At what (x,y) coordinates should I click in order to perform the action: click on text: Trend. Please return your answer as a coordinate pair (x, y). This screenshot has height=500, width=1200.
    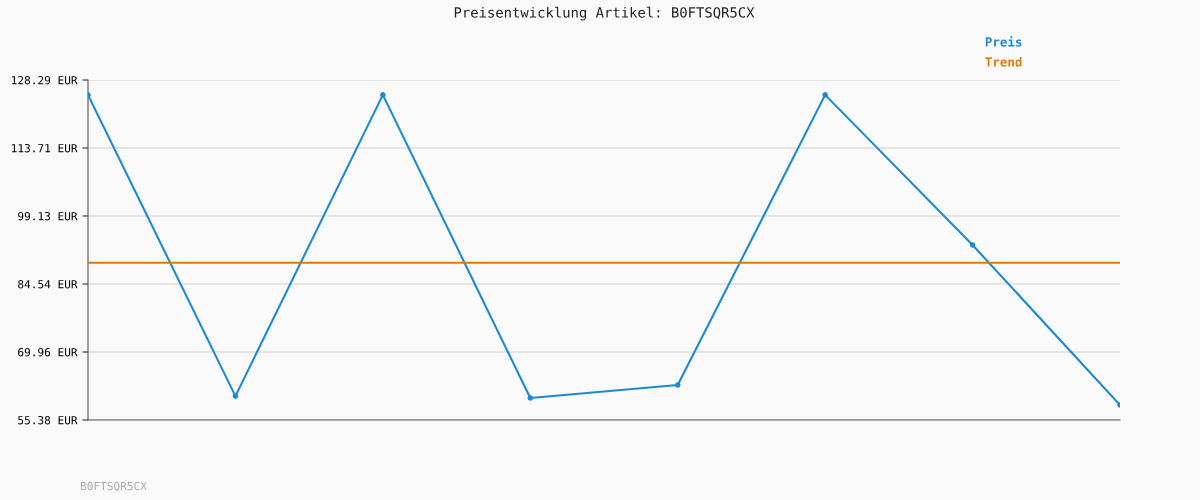
    Looking at the image, I should click on (1003, 61).